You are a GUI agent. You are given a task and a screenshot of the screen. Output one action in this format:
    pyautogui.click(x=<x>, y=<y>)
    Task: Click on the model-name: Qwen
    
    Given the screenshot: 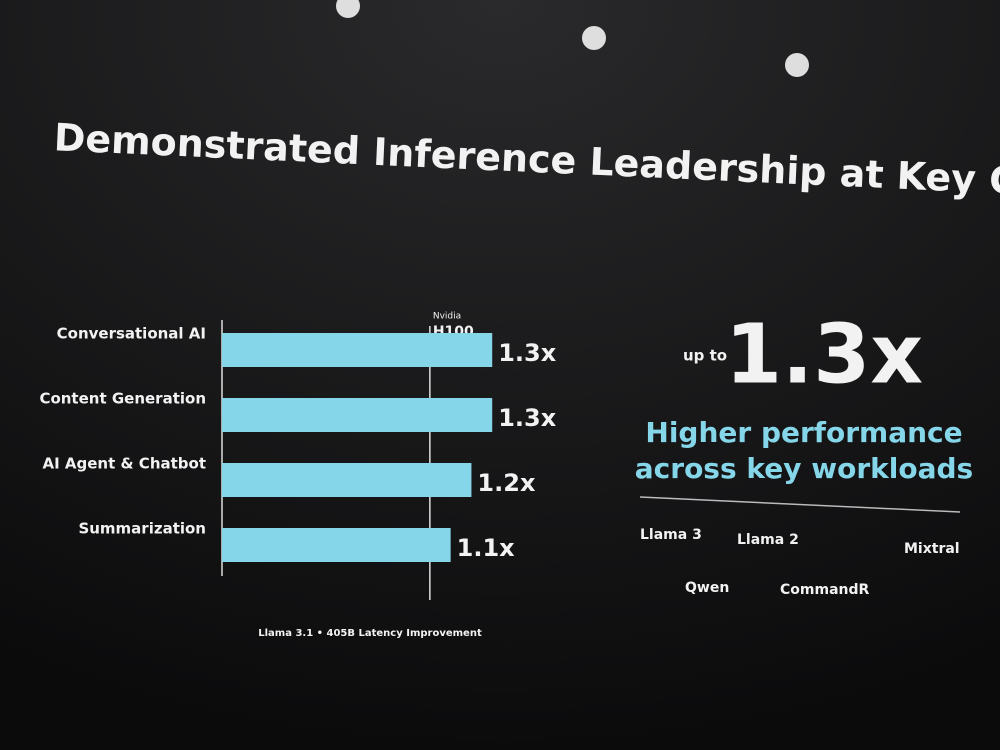 What is the action you would take?
    pyautogui.click(x=707, y=588)
    